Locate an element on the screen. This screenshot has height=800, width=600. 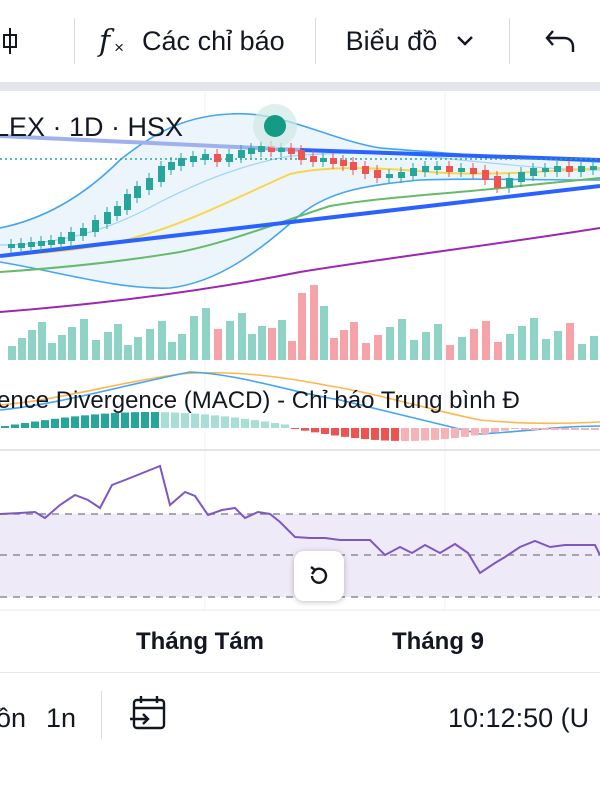
x-axis-label-august: Tháng Tám is located at coordinates (200, 641).